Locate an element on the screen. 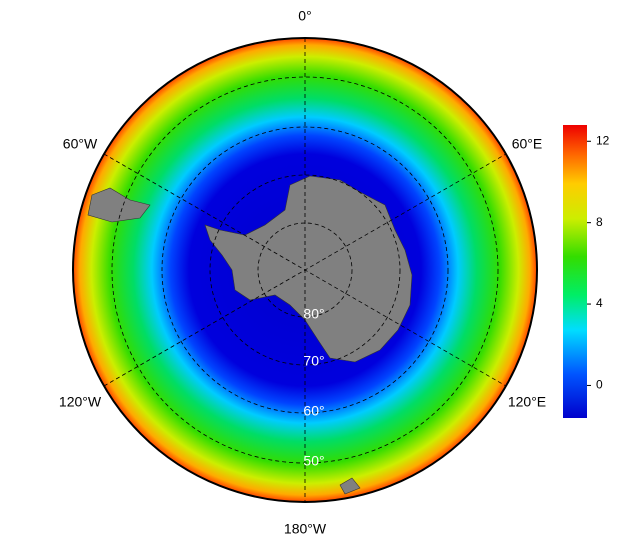 The width and height of the screenshot is (625, 557). colorbar-tick-label: 4 is located at coordinates (599, 303).